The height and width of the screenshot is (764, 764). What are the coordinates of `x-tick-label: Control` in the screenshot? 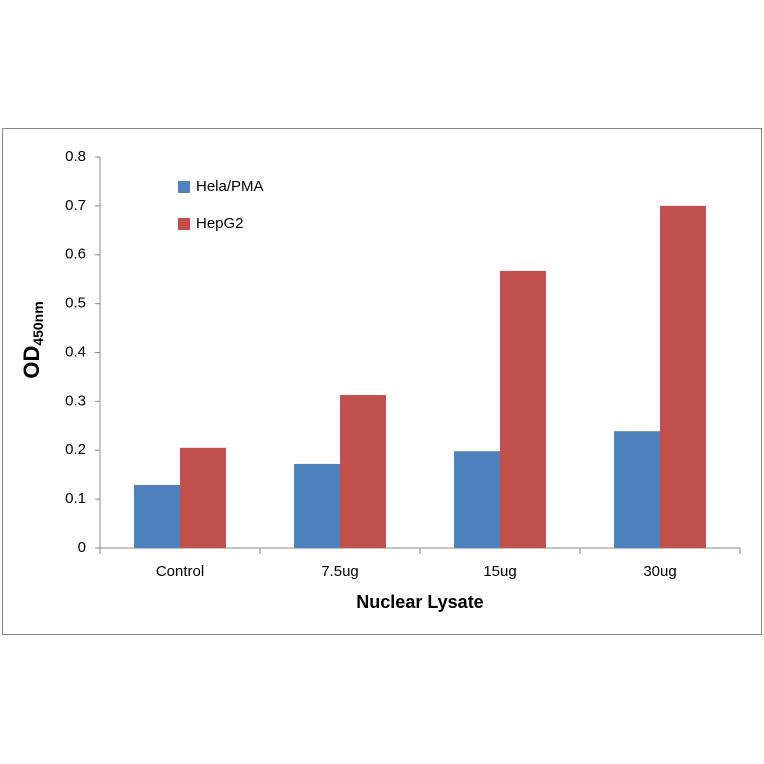 It's located at (180, 571).